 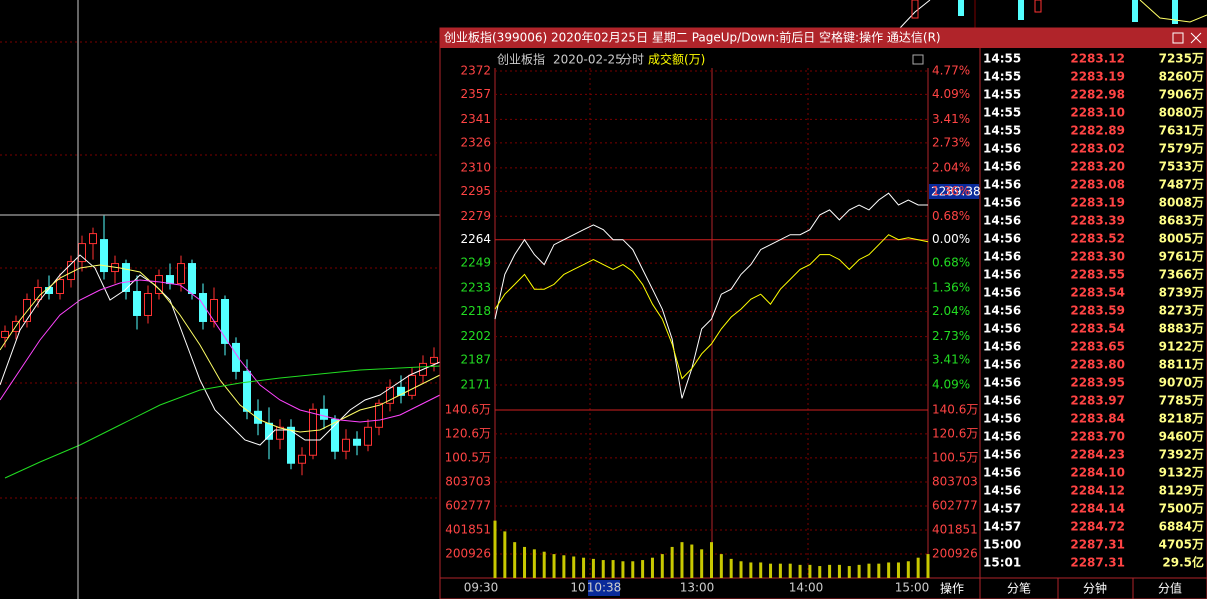 What do you see at coordinates (1095, 588) in the screenshot?
I see `tab: 分钟` at bounding box center [1095, 588].